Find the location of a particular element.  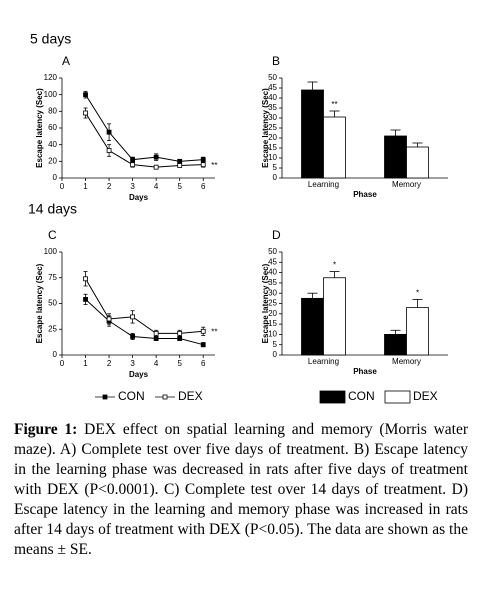

panel-label: D is located at coordinates (276, 235).